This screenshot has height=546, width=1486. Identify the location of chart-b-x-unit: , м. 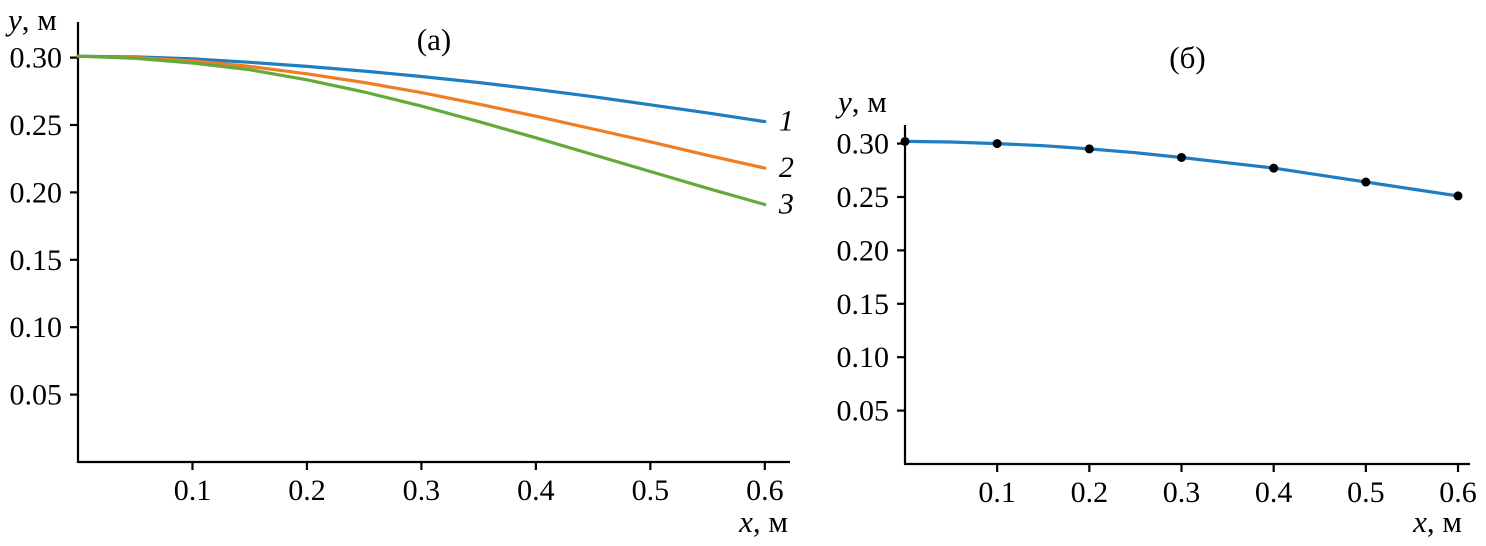
(1444, 521).